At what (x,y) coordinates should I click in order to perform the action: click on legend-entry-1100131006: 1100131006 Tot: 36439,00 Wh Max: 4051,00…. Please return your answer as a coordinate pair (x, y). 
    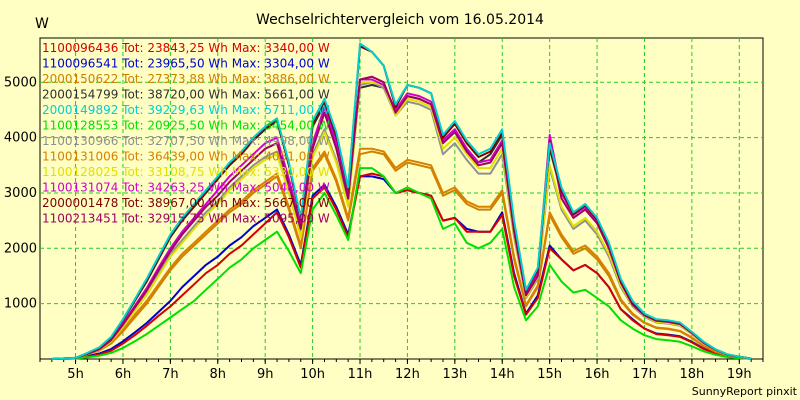
    Looking at the image, I should click on (186, 157).